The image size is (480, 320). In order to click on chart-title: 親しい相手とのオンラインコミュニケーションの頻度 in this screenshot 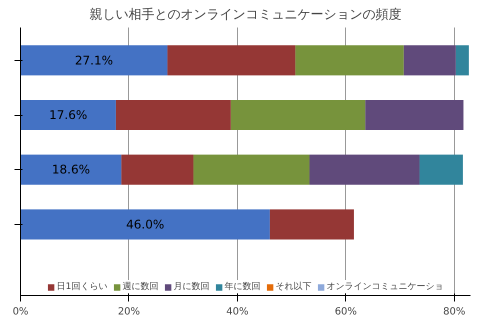, I will do `click(246, 14)`.